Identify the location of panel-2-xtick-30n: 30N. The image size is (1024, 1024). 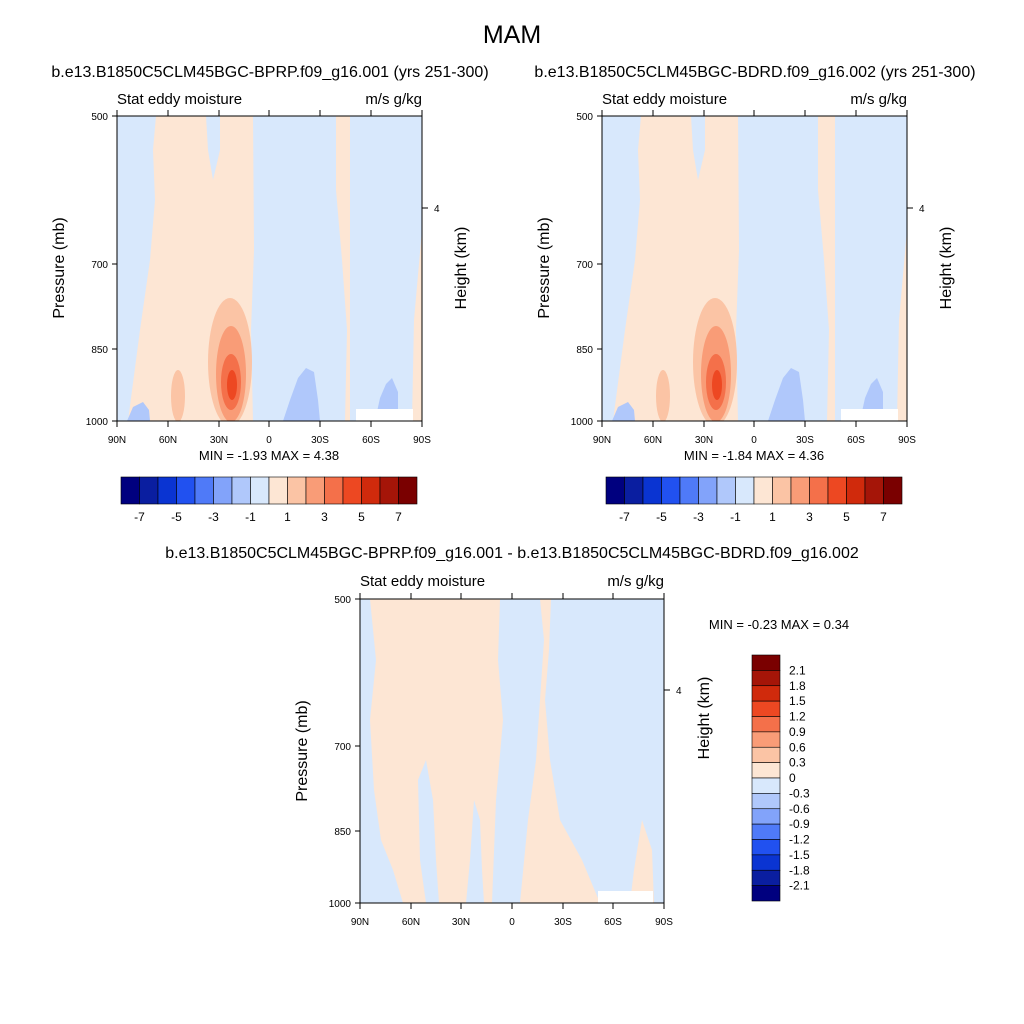
(704, 440).